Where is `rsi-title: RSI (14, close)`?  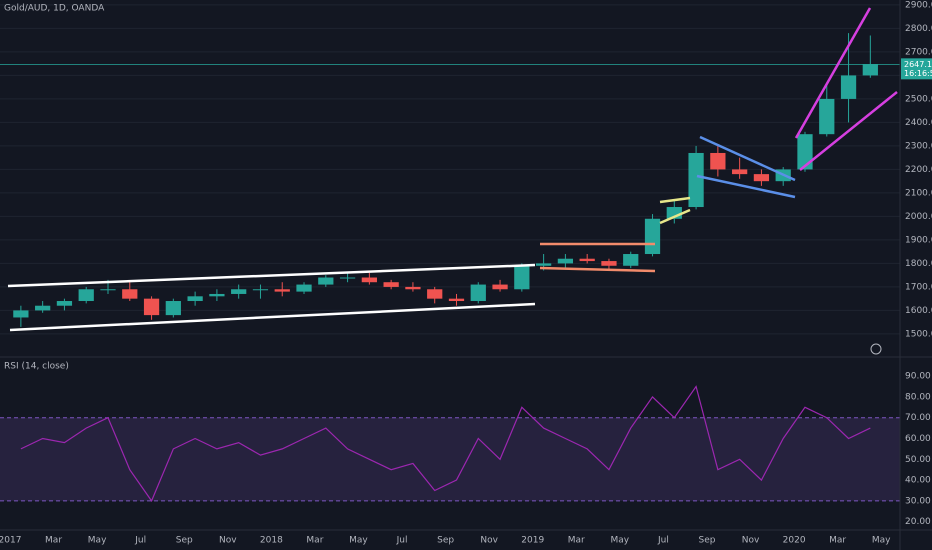
rsi-title: RSI (14, close) is located at coordinates (36, 367).